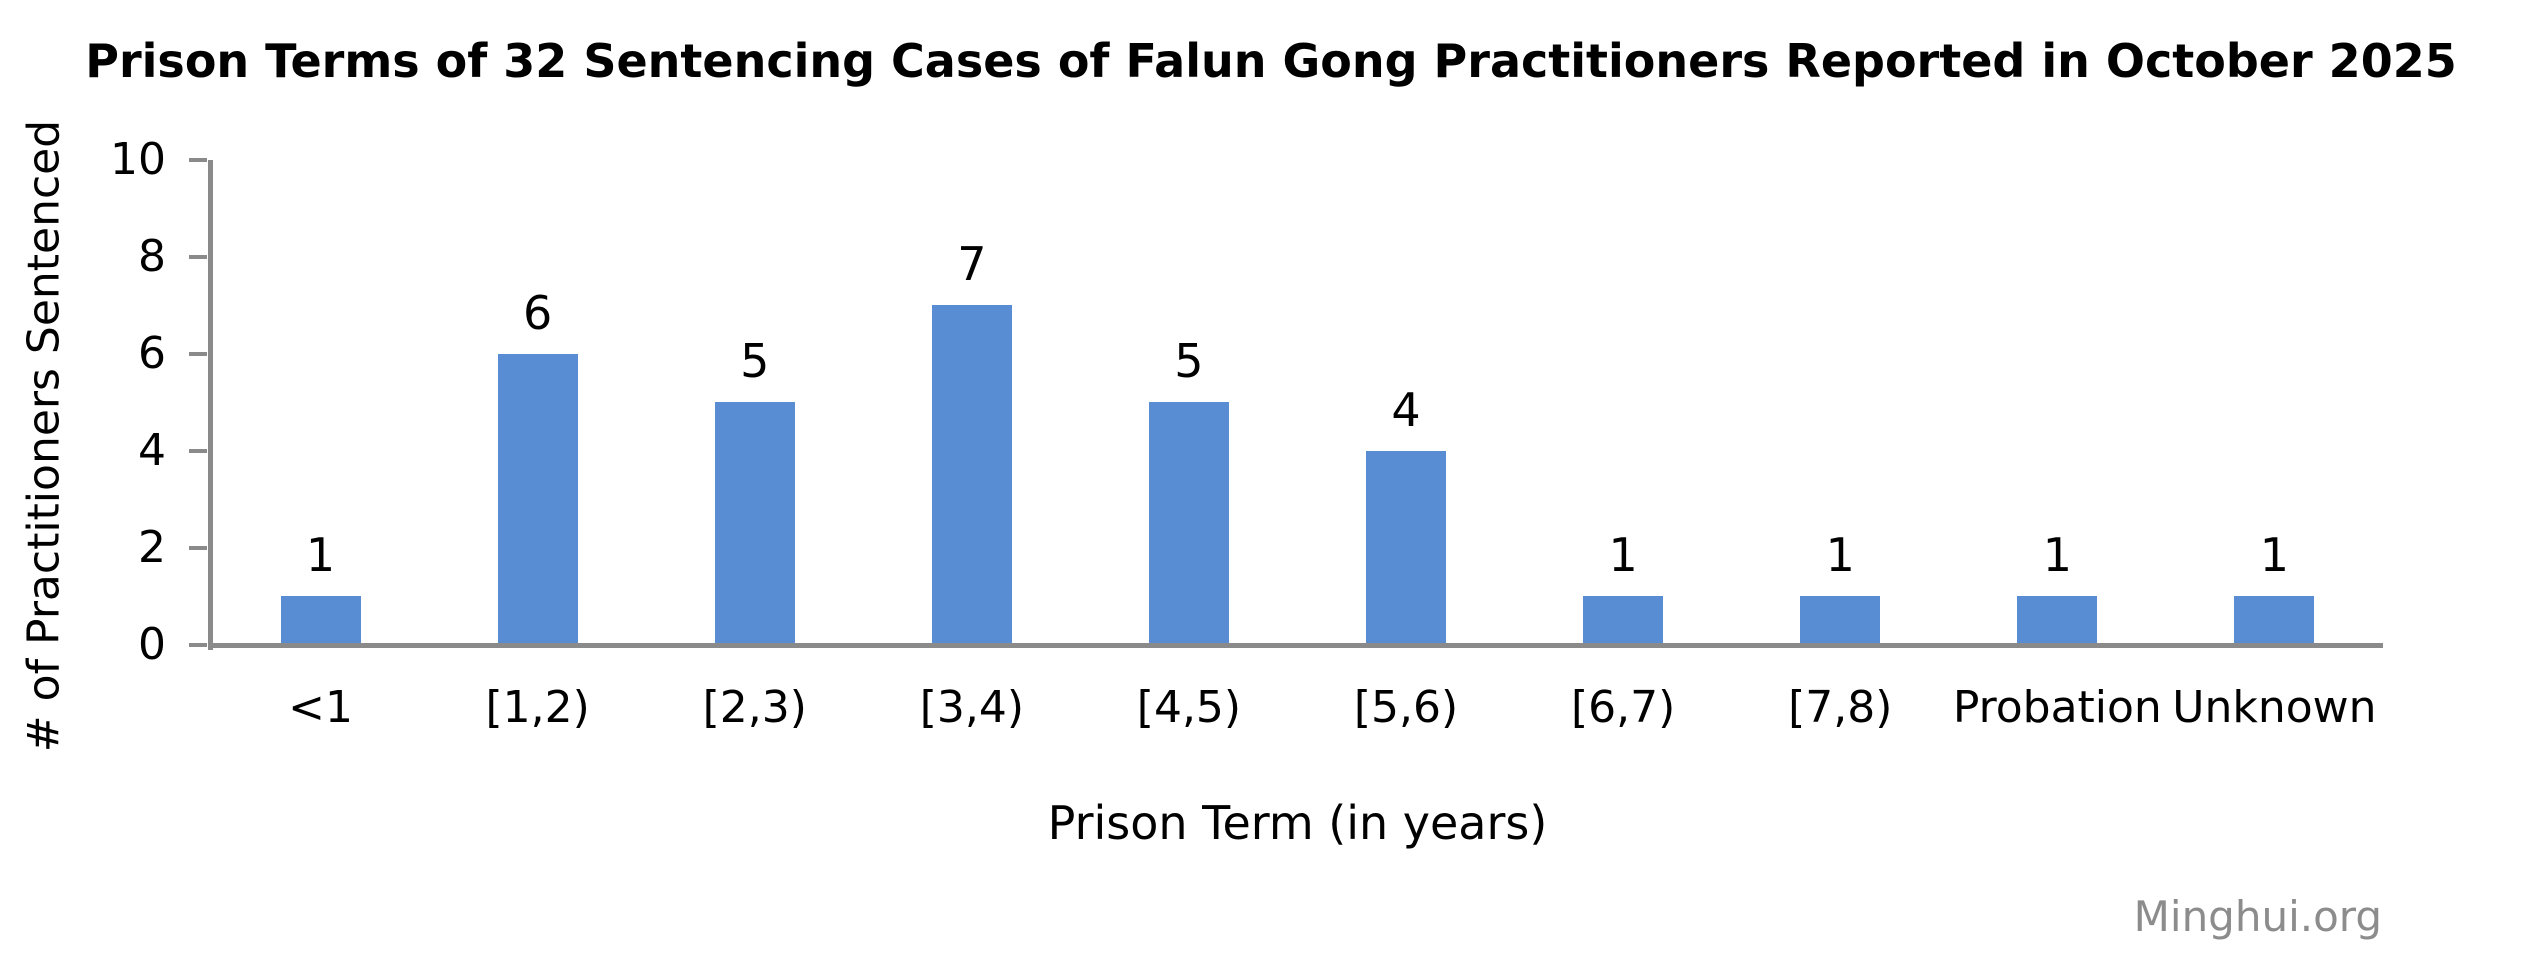 The height and width of the screenshot is (976, 2542). Describe the element at coordinates (754, 707) in the screenshot. I see `x-tick-label: [2,3)` at that location.